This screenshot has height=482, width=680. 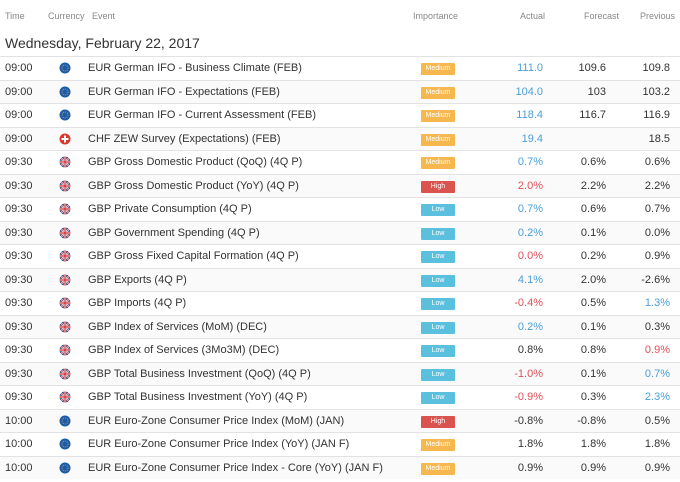 I want to click on event-name: GBP Gross Fixed Capital Formation (4Q P), so click(x=193, y=256).